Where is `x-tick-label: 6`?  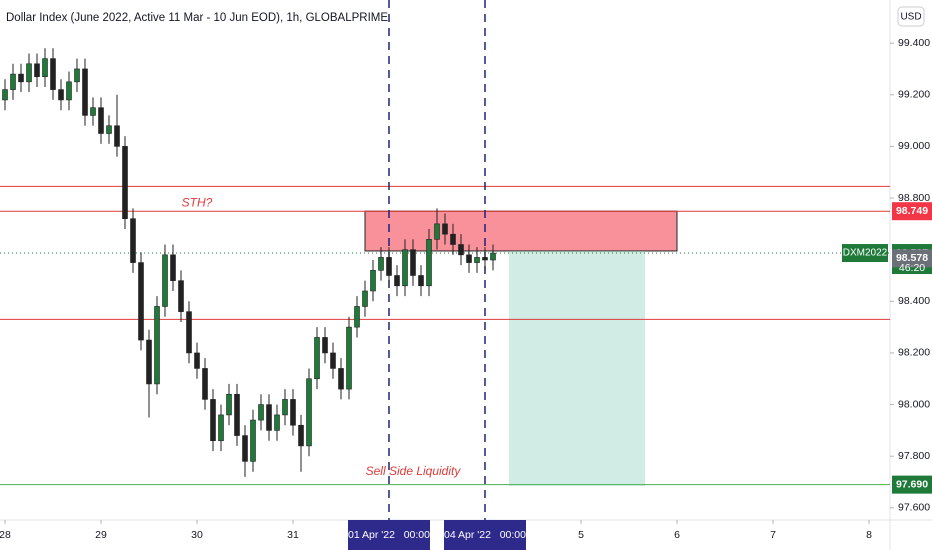 x-tick-label: 6 is located at coordinates (677, 535).